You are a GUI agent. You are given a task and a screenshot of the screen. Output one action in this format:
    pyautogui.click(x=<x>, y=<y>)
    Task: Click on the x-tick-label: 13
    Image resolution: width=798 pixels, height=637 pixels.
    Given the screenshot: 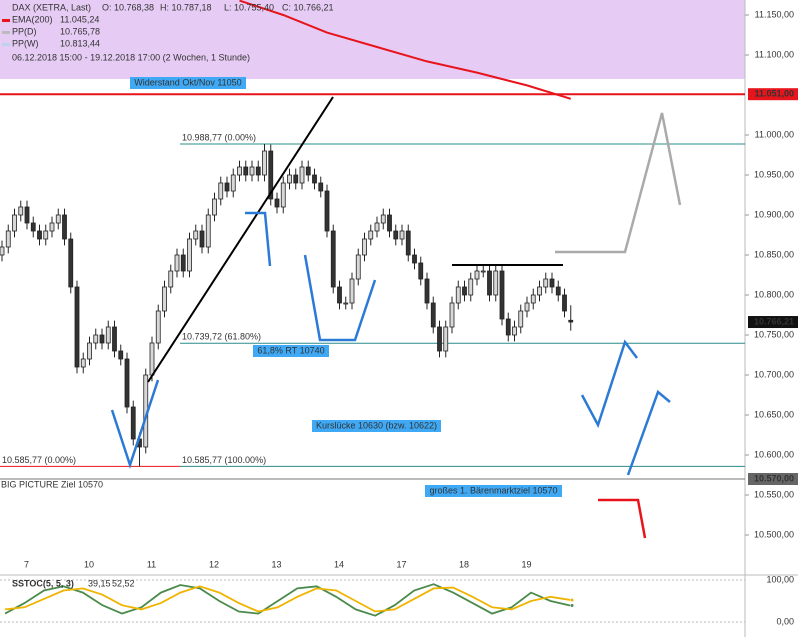 What is the action you would take?
    pyautogui.click(x=276, y=564)
    